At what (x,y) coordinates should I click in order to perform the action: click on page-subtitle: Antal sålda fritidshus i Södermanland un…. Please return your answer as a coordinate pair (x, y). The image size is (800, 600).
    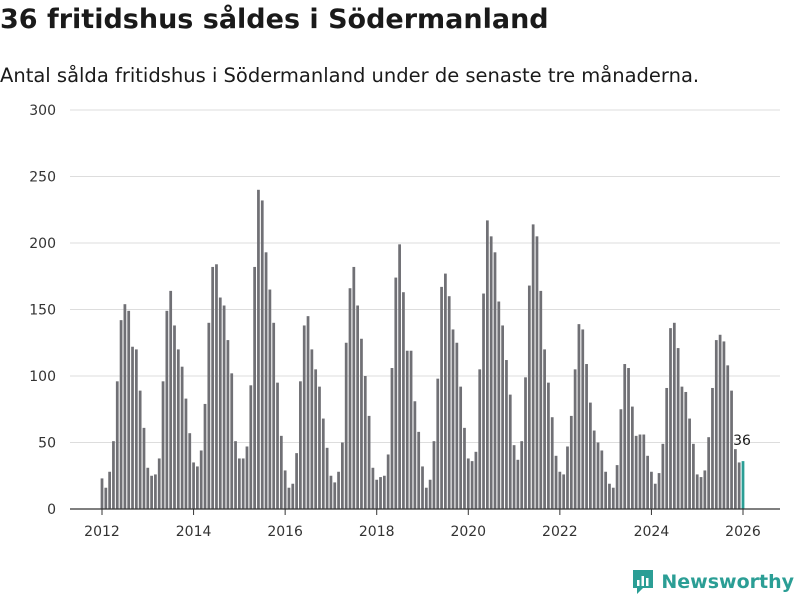
    Looking at the image, I should click on (350, 75).